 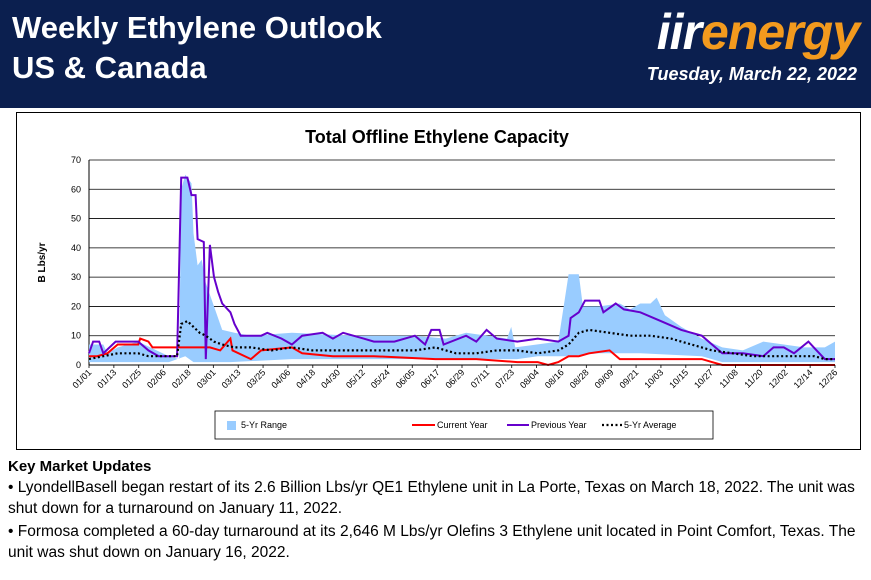 I want to click on logo-iir: iir, so click(x=679, y=32).